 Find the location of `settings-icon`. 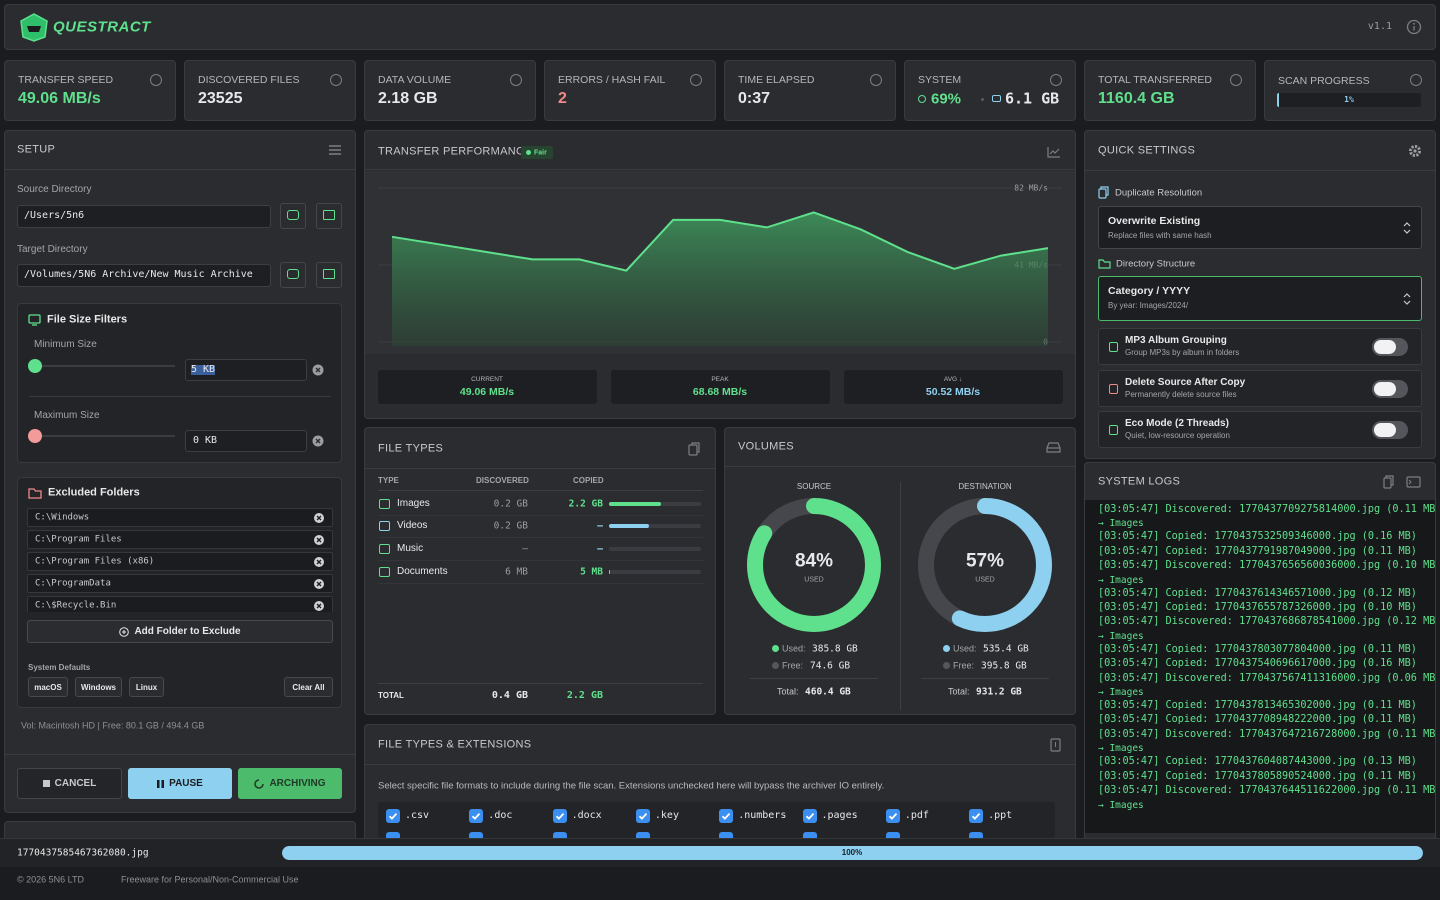

settings-icon is located at coordinates (335, 150).